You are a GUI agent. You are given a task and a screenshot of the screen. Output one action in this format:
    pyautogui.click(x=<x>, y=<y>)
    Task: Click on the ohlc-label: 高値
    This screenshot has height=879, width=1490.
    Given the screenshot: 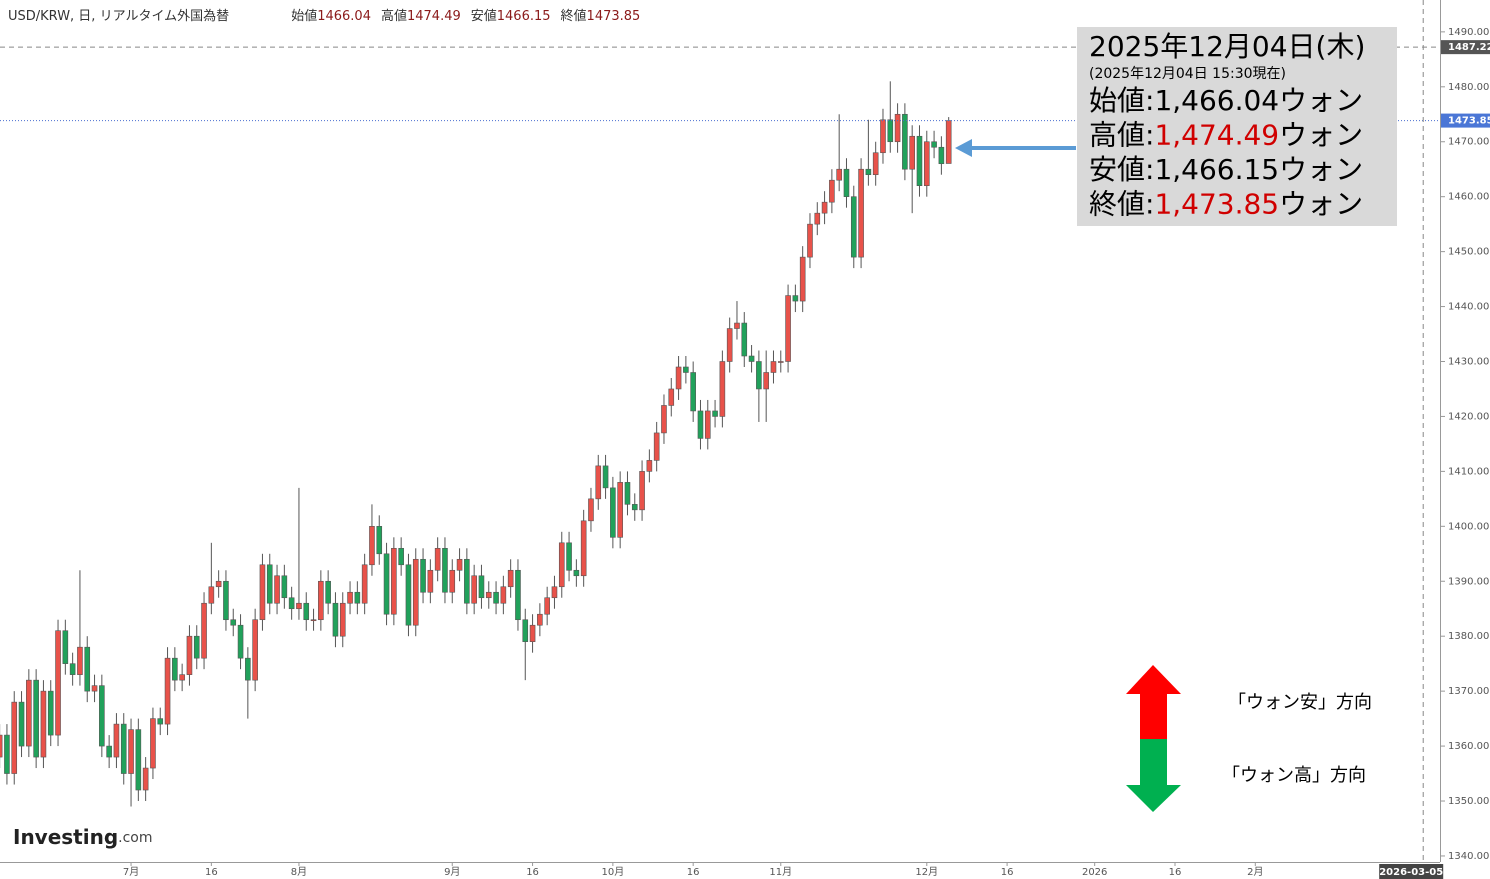 What is the action you would take?
    pyautogui.click(x=394, y=16)
    